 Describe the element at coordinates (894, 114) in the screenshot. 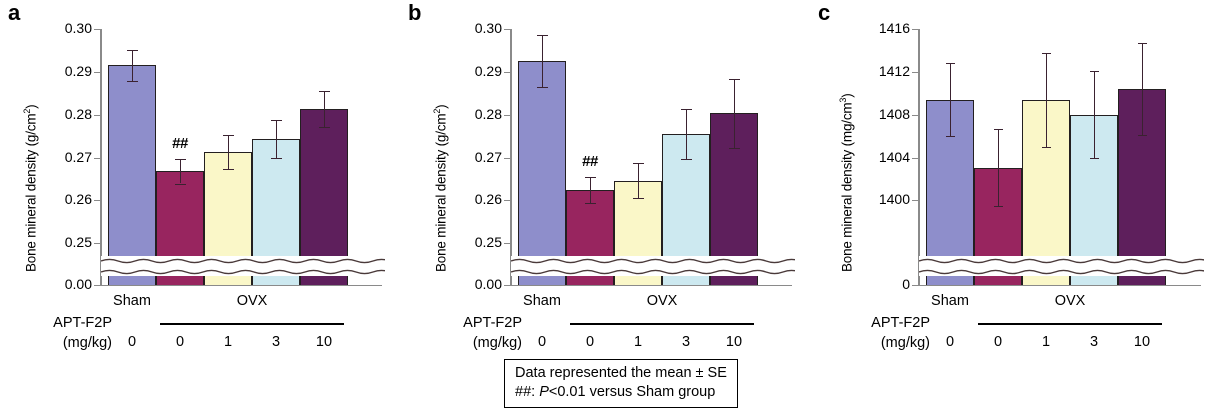

I see `y-tick-label-2: 1408` at that location.